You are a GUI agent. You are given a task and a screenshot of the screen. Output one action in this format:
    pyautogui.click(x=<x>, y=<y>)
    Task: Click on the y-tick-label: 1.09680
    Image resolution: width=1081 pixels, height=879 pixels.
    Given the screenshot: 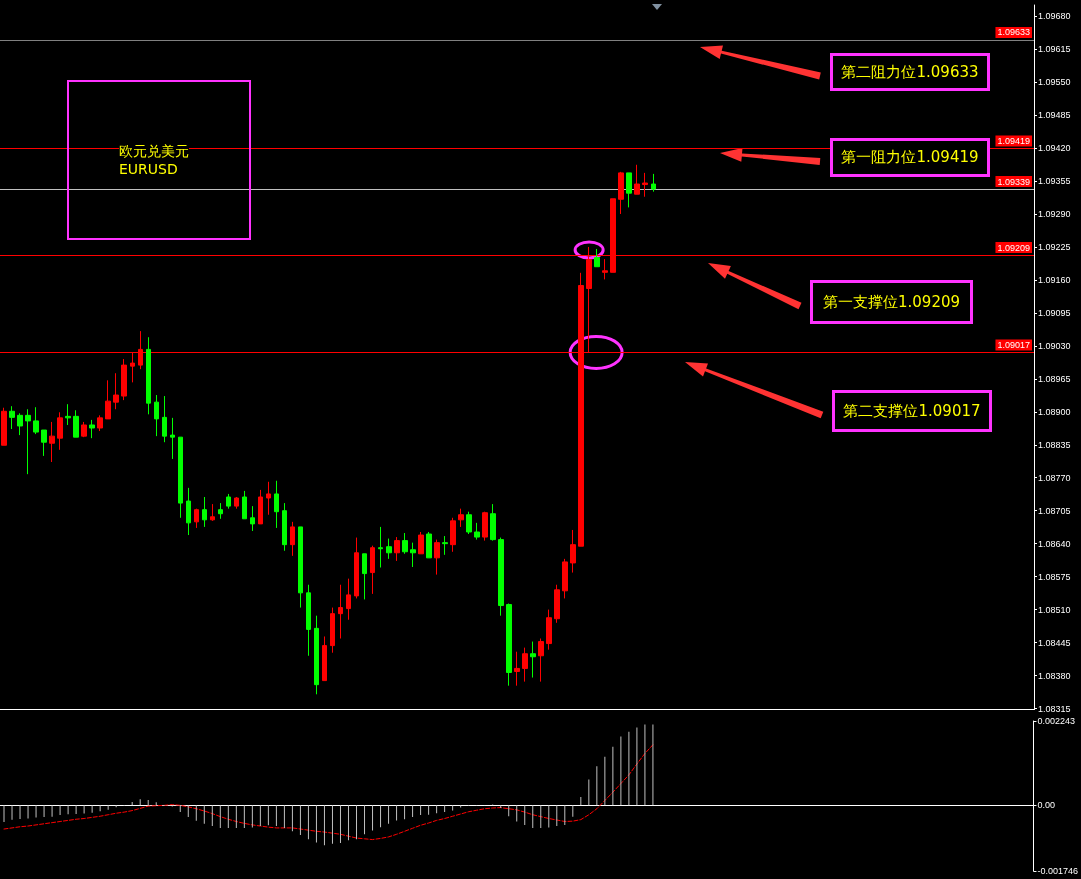 What is the action you would take?
    pyautogui.click(x=1054, y=16)
    